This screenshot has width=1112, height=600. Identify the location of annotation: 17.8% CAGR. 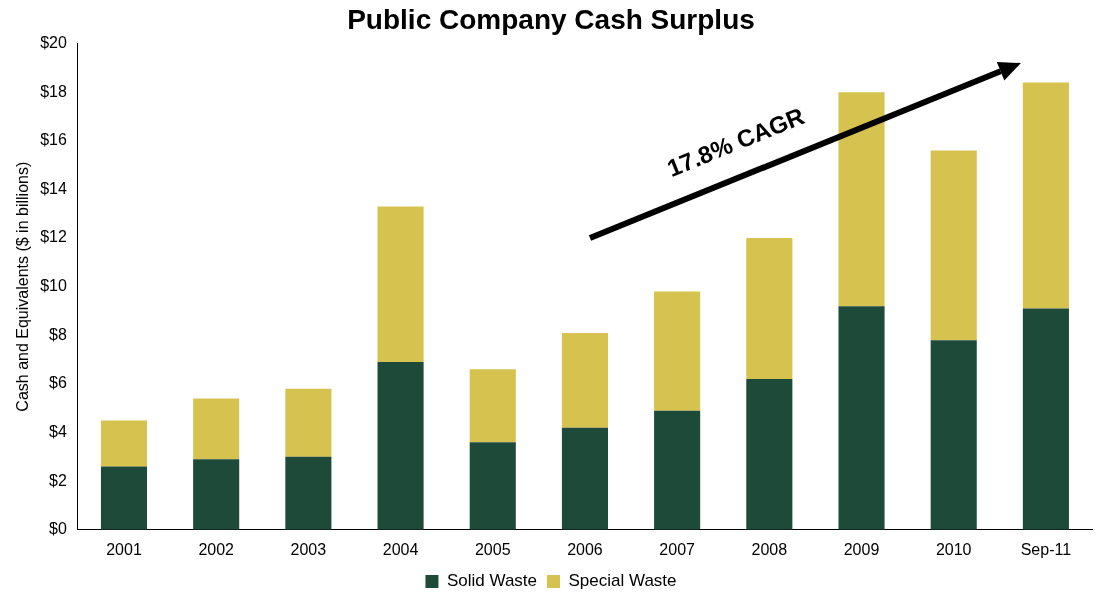
(735, 142).